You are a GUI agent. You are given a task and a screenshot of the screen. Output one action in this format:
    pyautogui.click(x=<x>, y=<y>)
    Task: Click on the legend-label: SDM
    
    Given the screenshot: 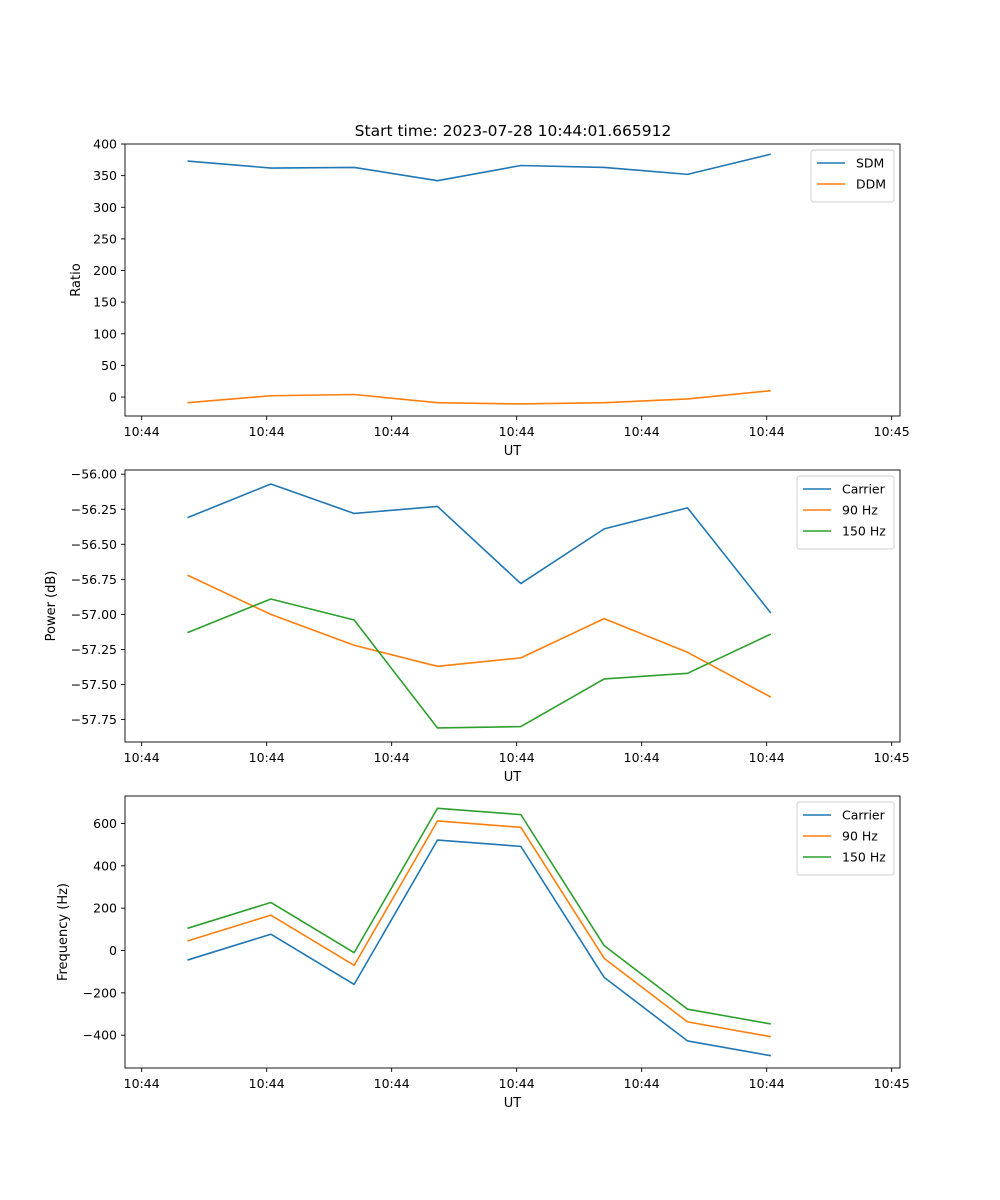 What is the action you would take?
    pyautogui.click(x=870, y=163)
    